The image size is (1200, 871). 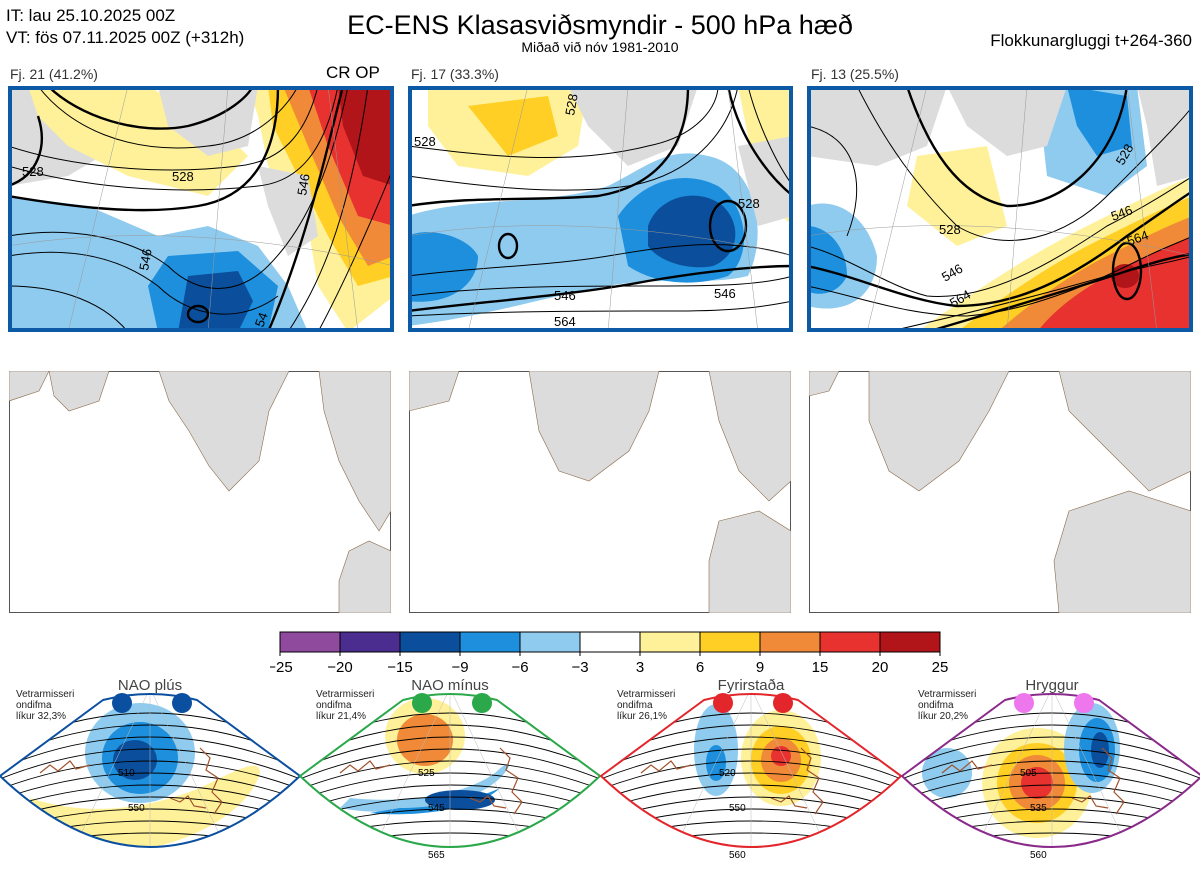 What do you see at coordinates (760, 667) in the screenshot?
I see `colorbar-tick-label: 9` at bounding box center [760, 667].